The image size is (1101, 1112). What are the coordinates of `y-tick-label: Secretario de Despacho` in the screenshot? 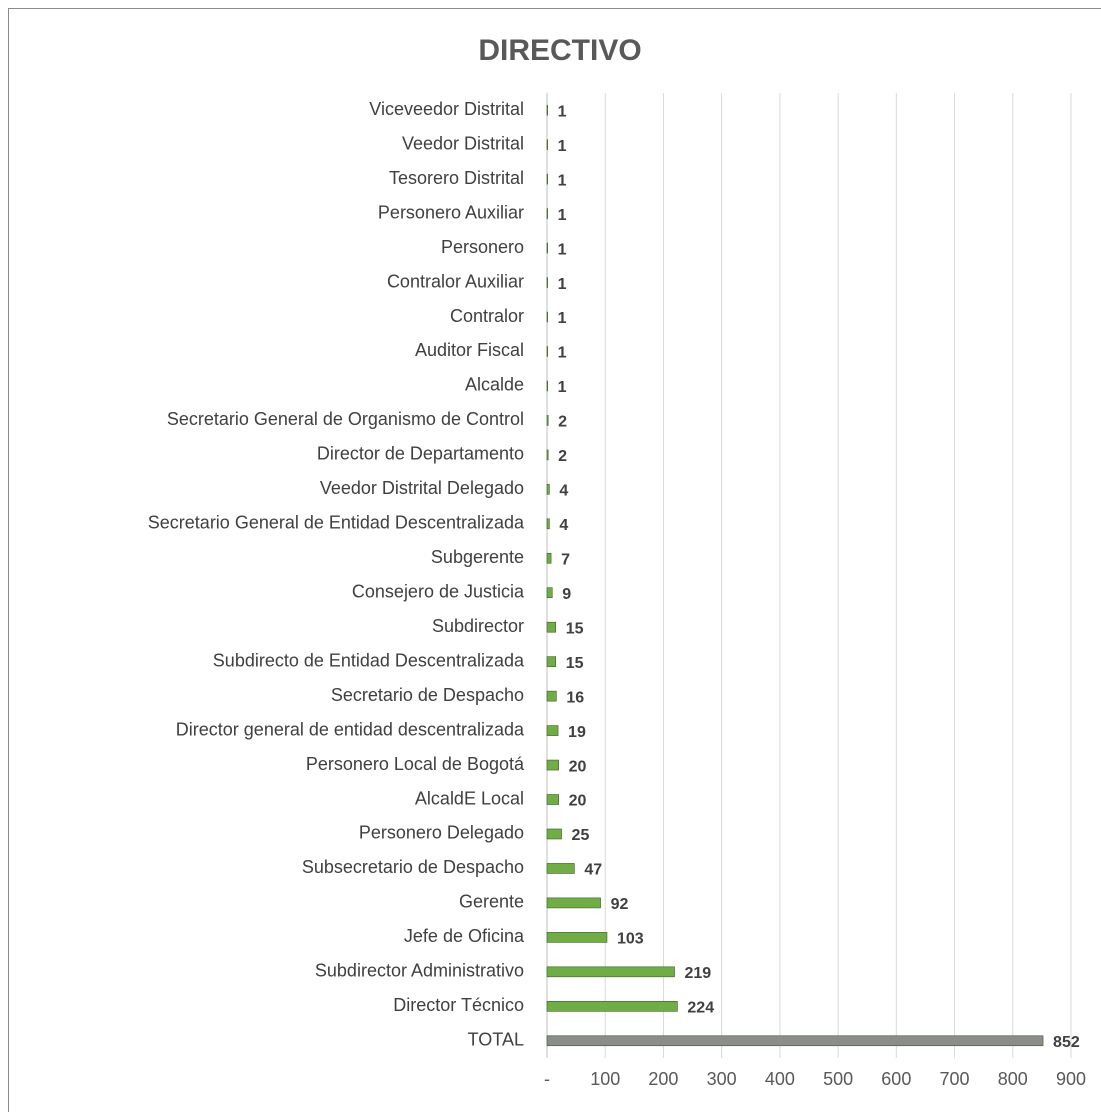 It's located at (427, 695).